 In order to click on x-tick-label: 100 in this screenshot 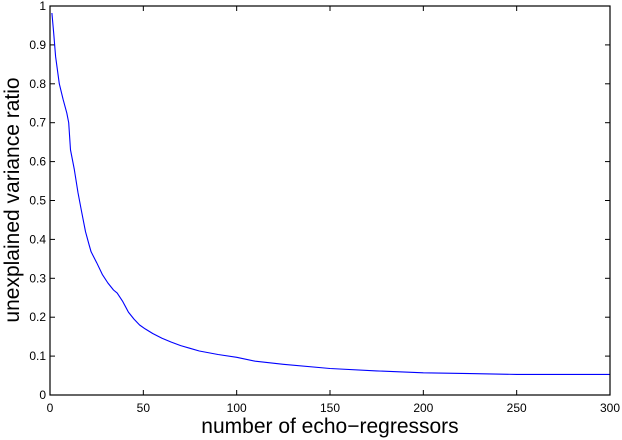, I will do `click(237, 408)`.